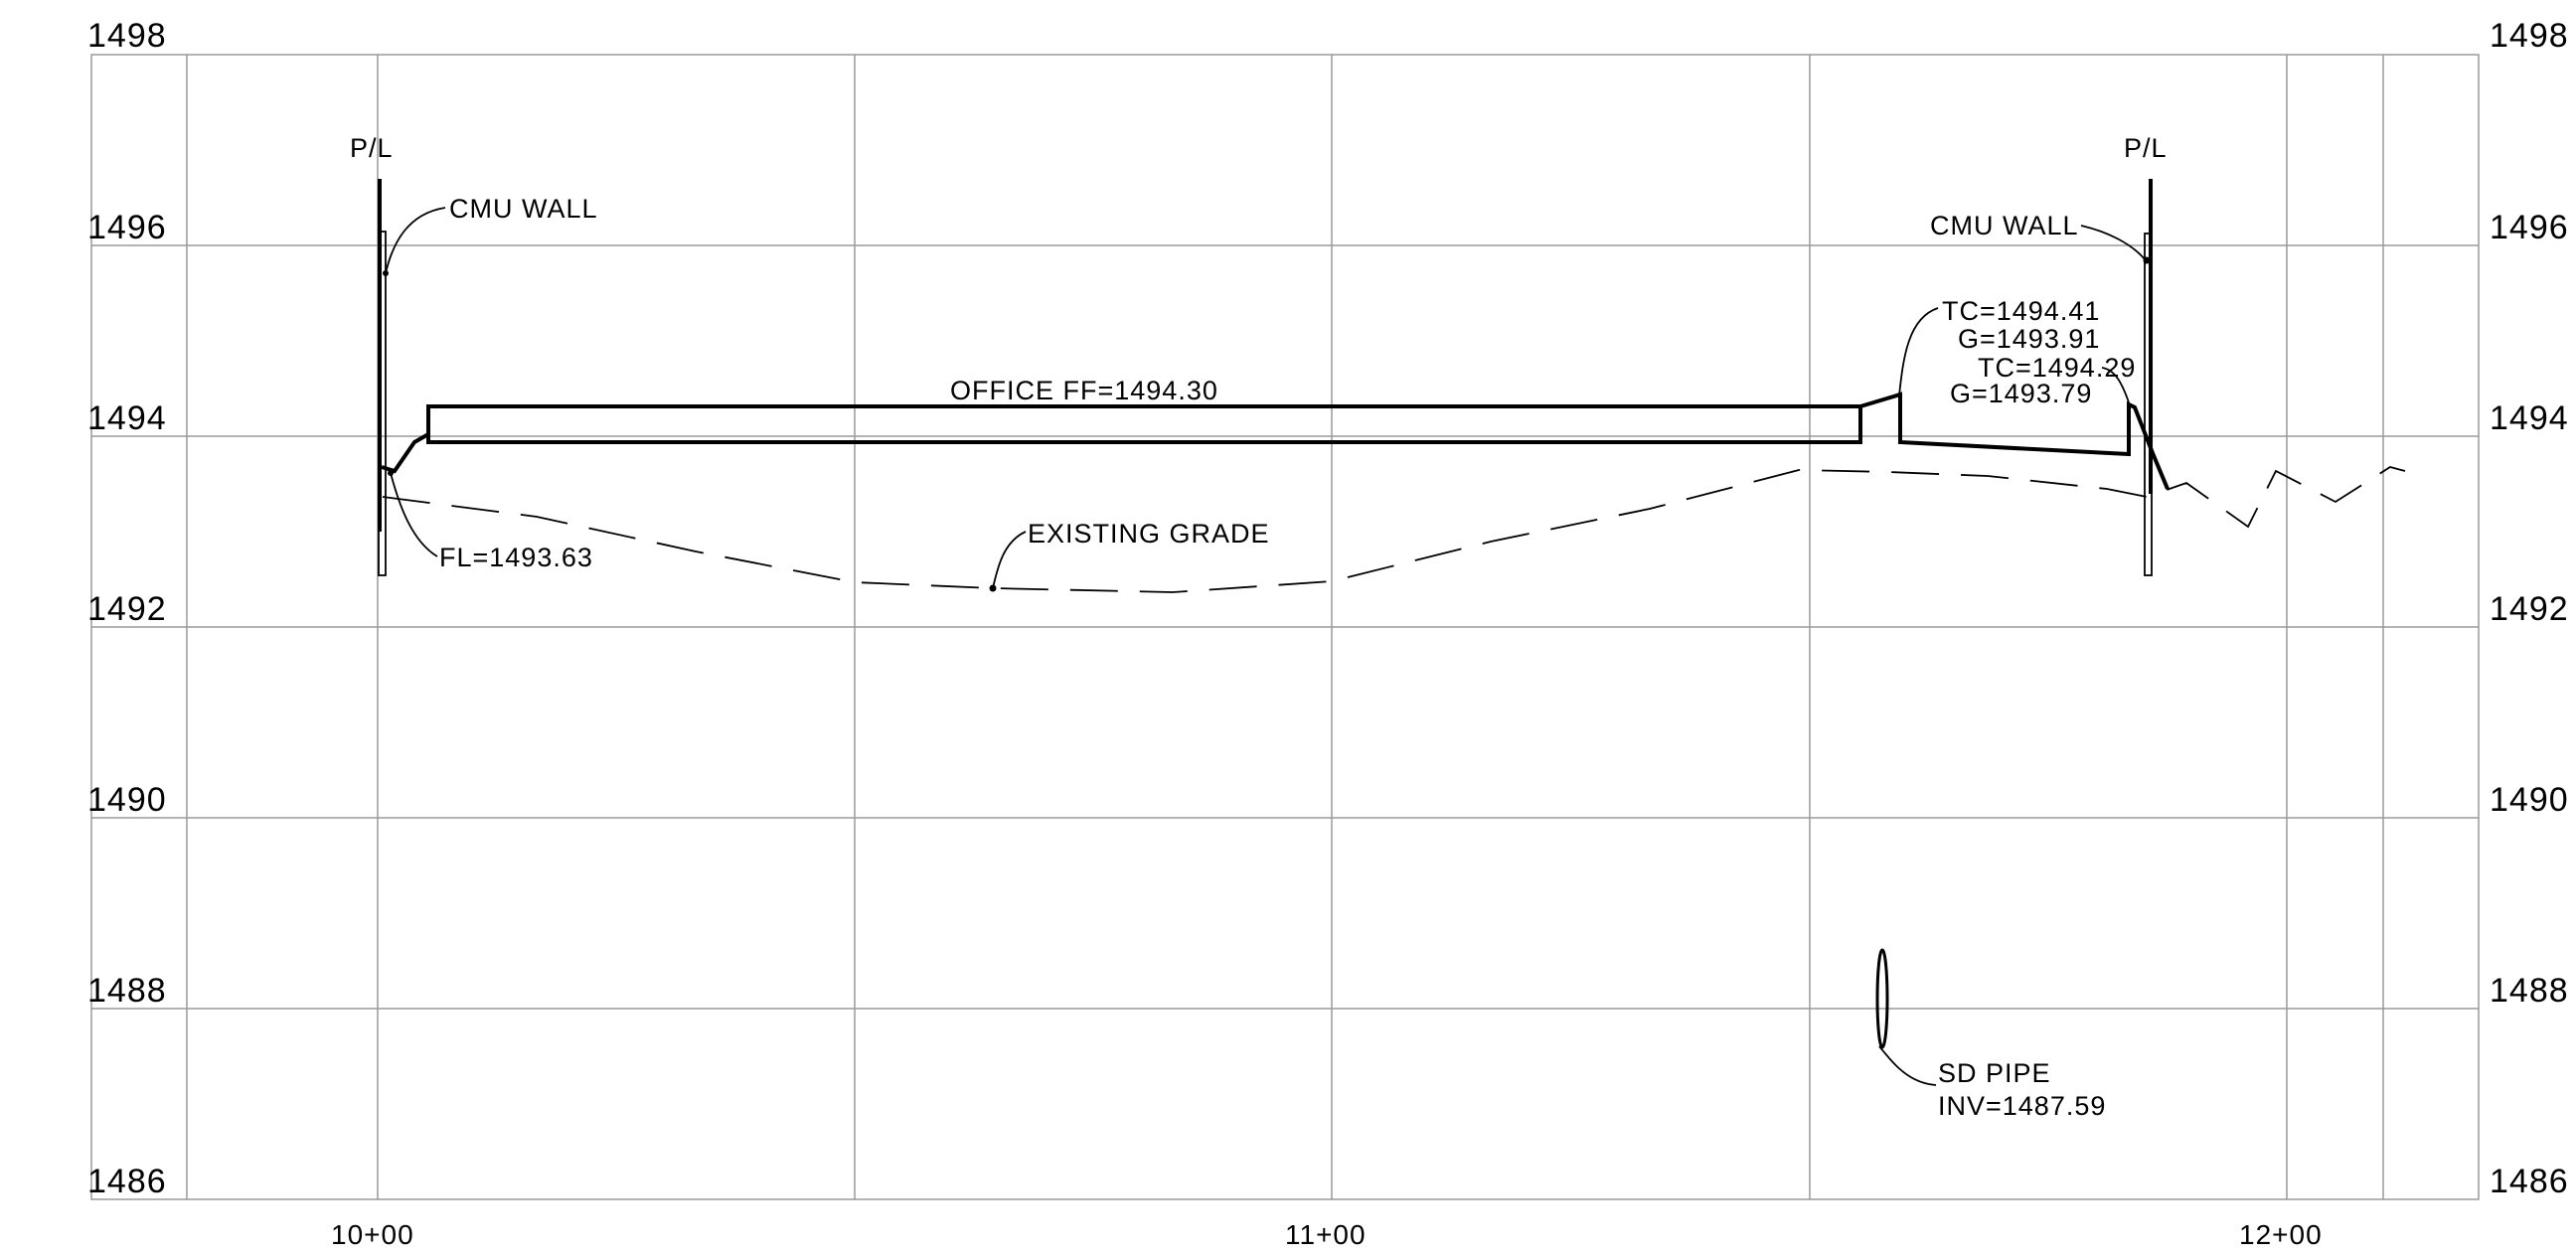 The height and width of the screenshot is (1256, 2576). I want to click on y-axis-left: 1498 1496 1494 1492 1490 1488 1486, so click(127, 608).